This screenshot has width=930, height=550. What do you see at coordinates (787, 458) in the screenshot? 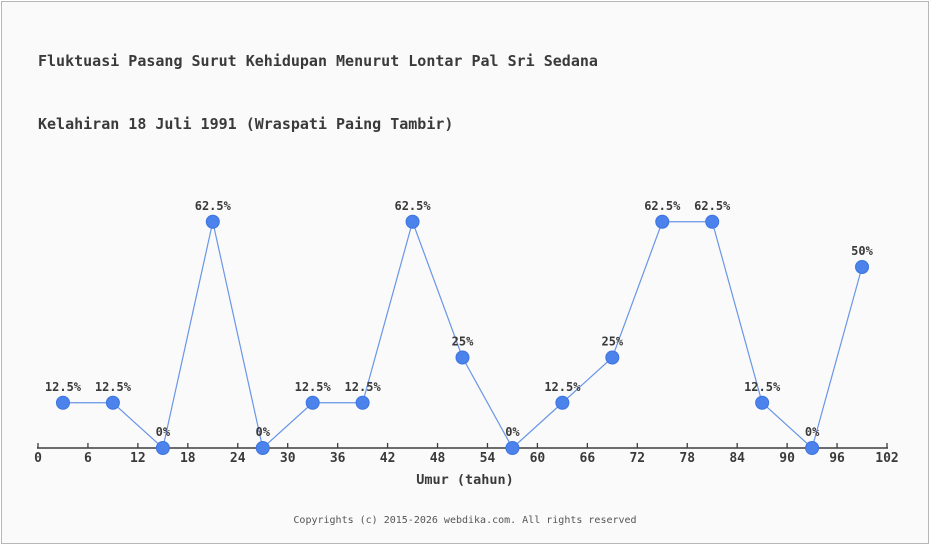
I see `x-axis-tick-label: 90` at bounding box center [787, 458].